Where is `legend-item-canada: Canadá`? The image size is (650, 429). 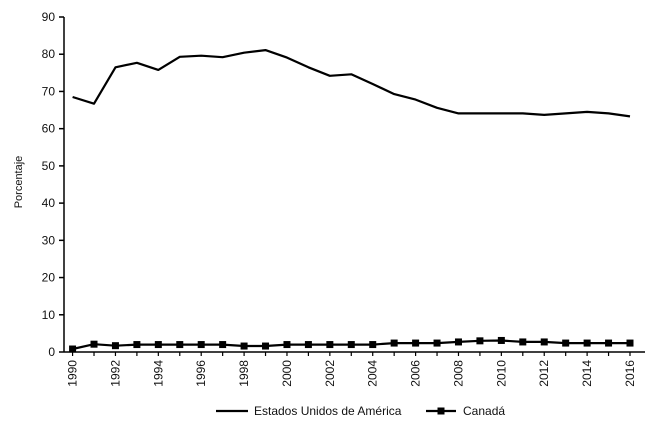 legend-item-canada: Canadá is located at coordinates (465, 411).